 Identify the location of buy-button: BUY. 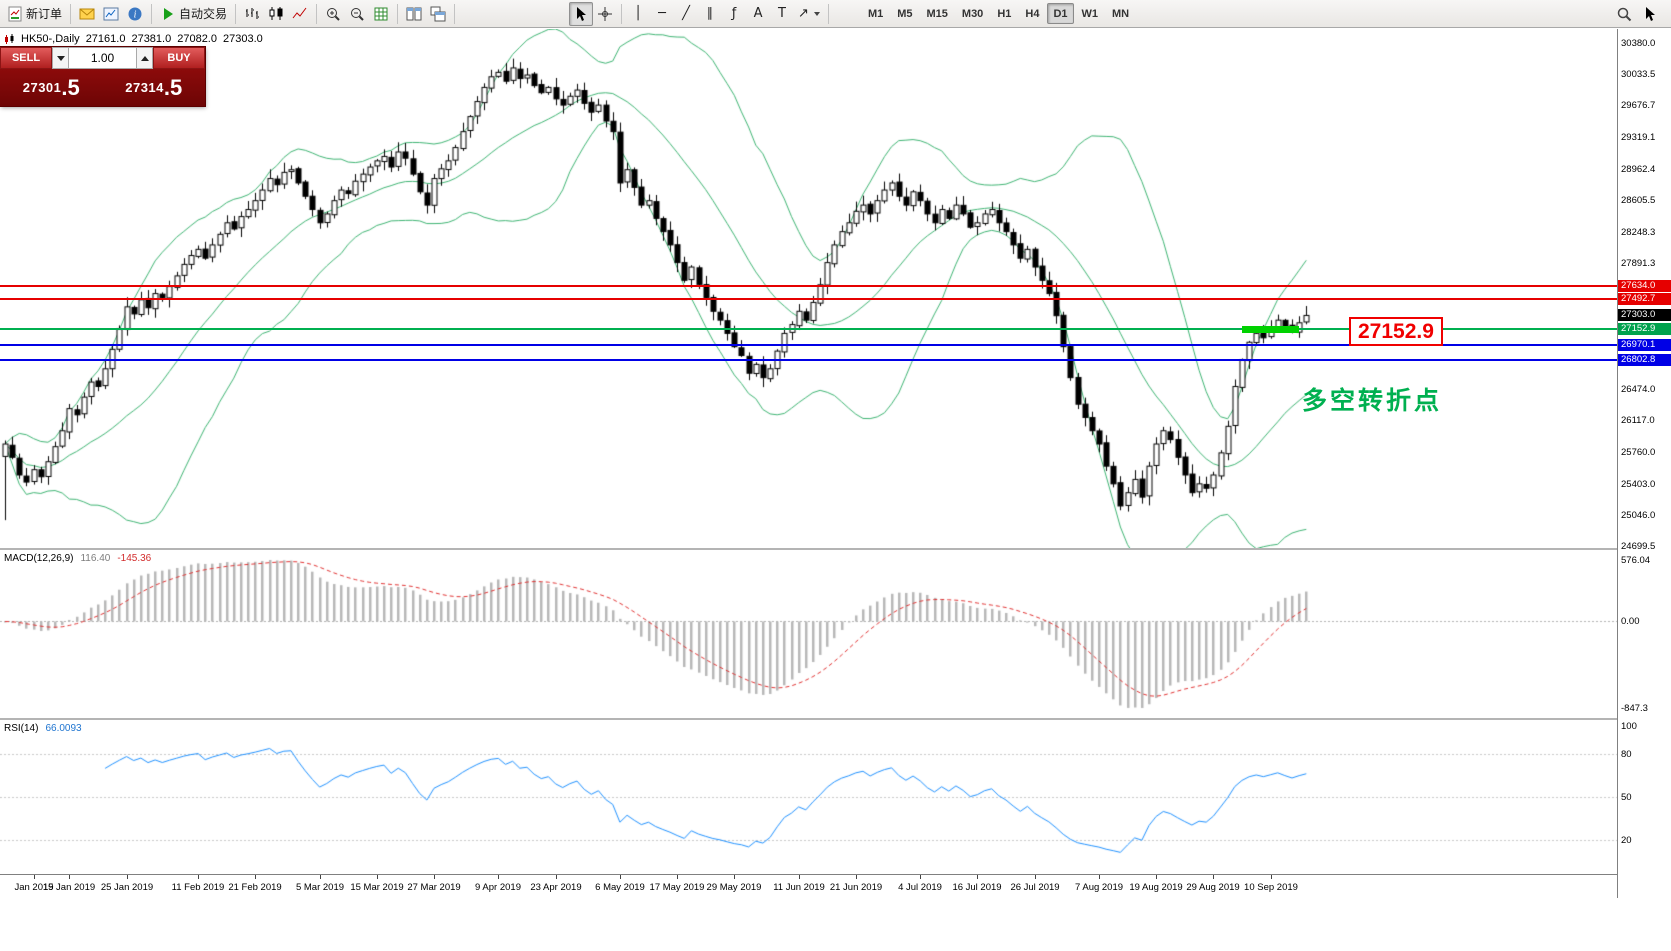
(179, 58).